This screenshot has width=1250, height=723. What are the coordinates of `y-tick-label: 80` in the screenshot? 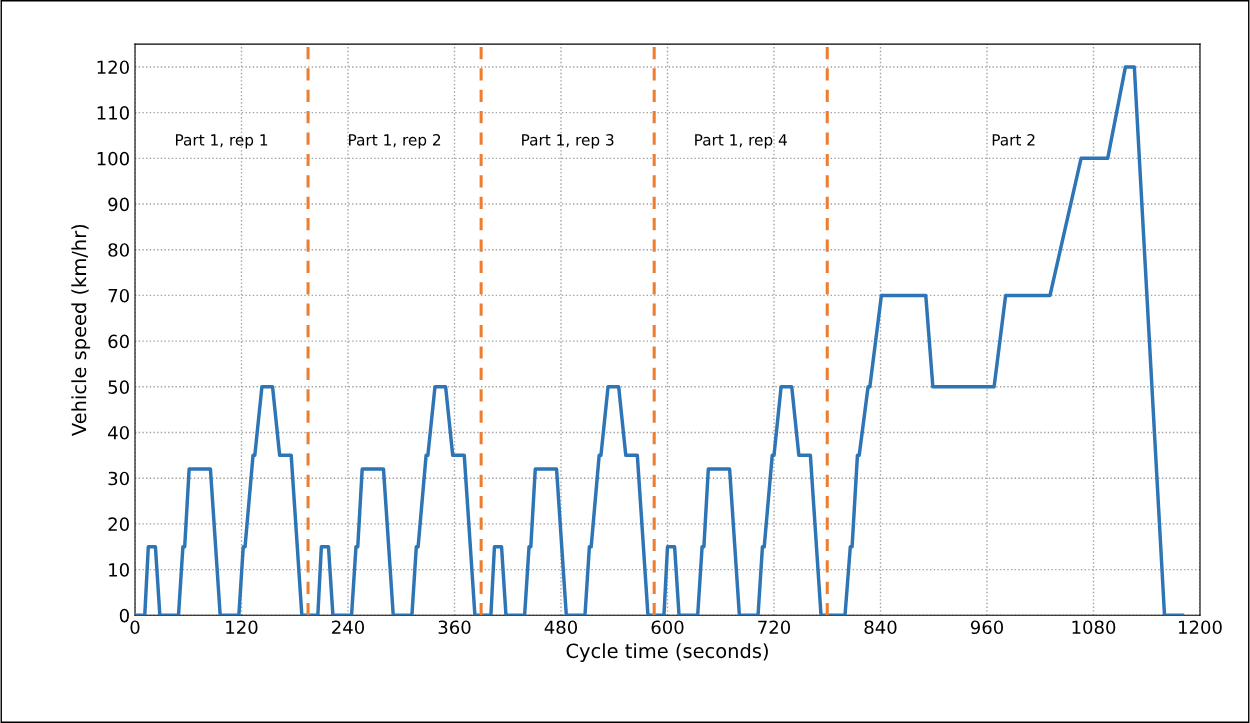 It's located at (118, 250).